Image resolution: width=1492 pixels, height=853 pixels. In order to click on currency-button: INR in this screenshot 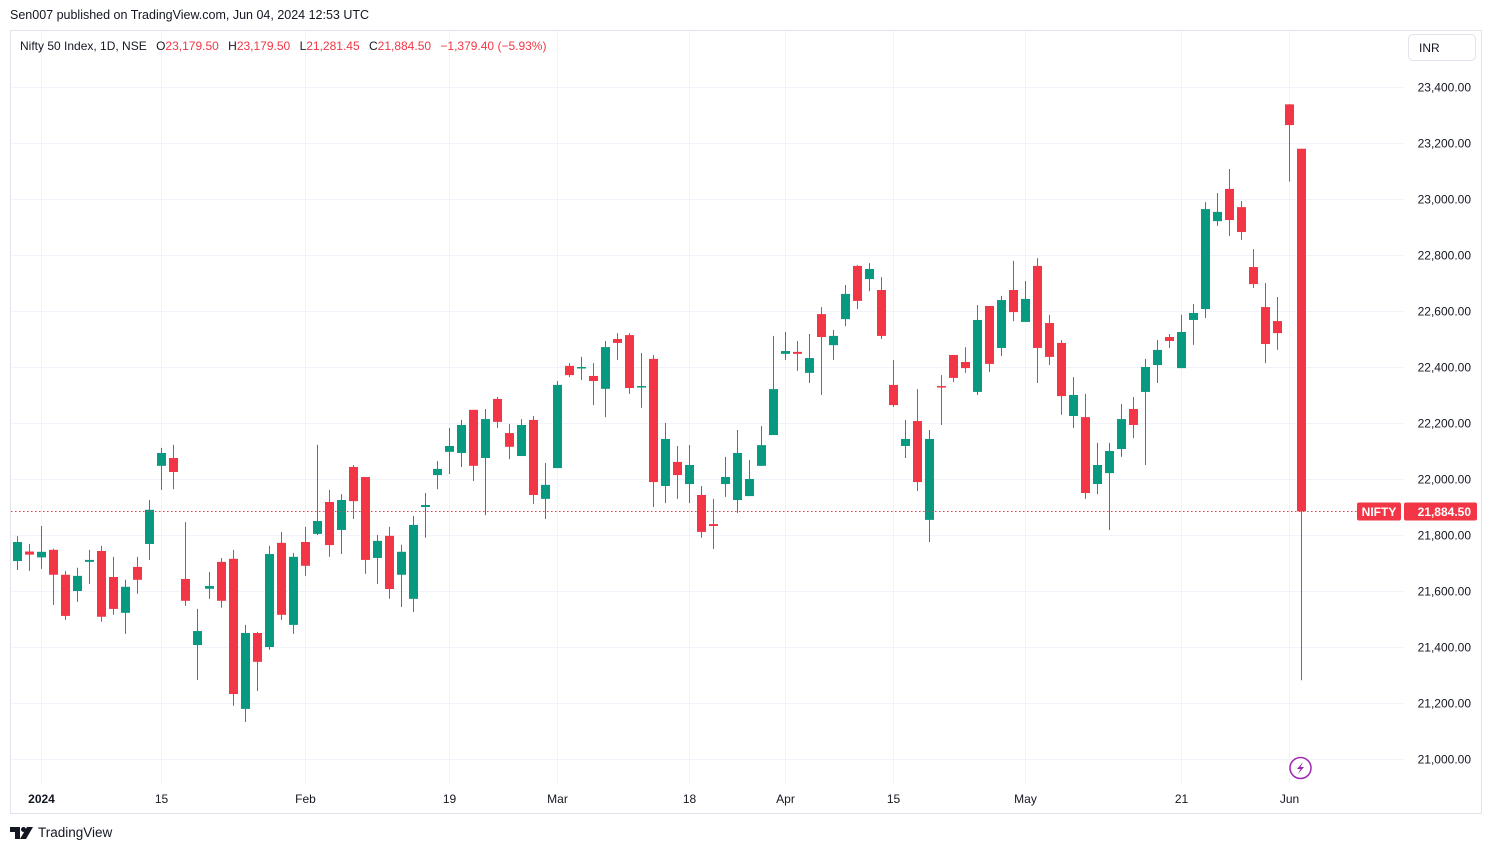, I will do `click(1442, 47)`.